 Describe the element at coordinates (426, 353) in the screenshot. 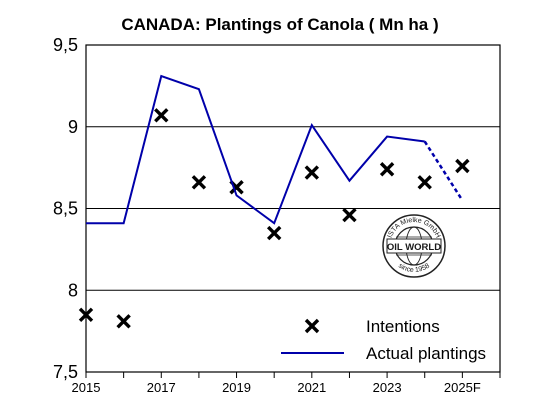

I see `legend-label-1: Actual plantings` at that location.